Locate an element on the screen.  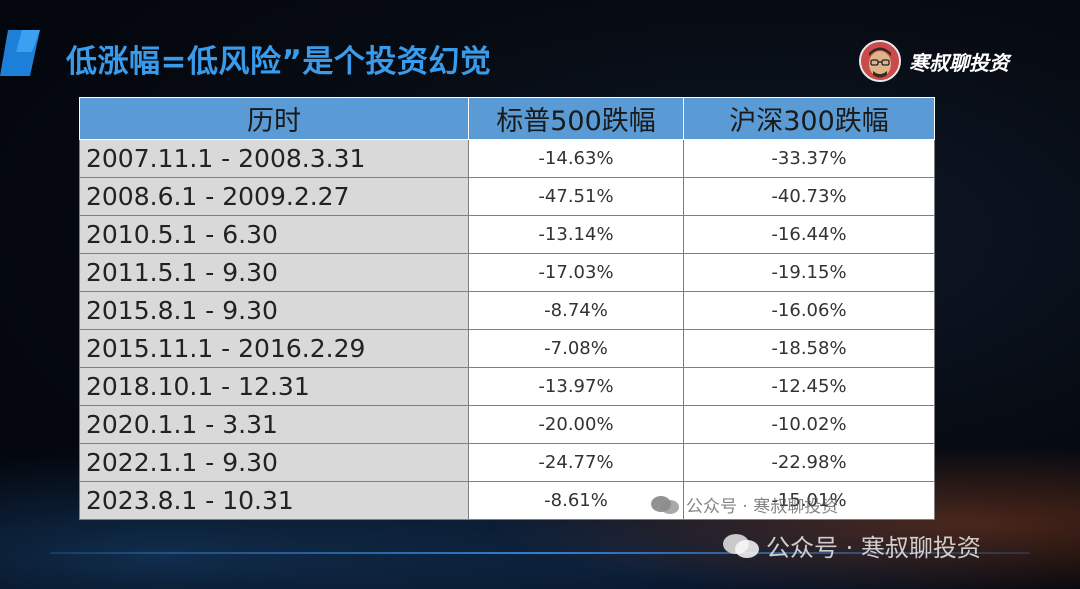
brand-badge: 寒叔聊投资 is located at coordinates (934, 61).